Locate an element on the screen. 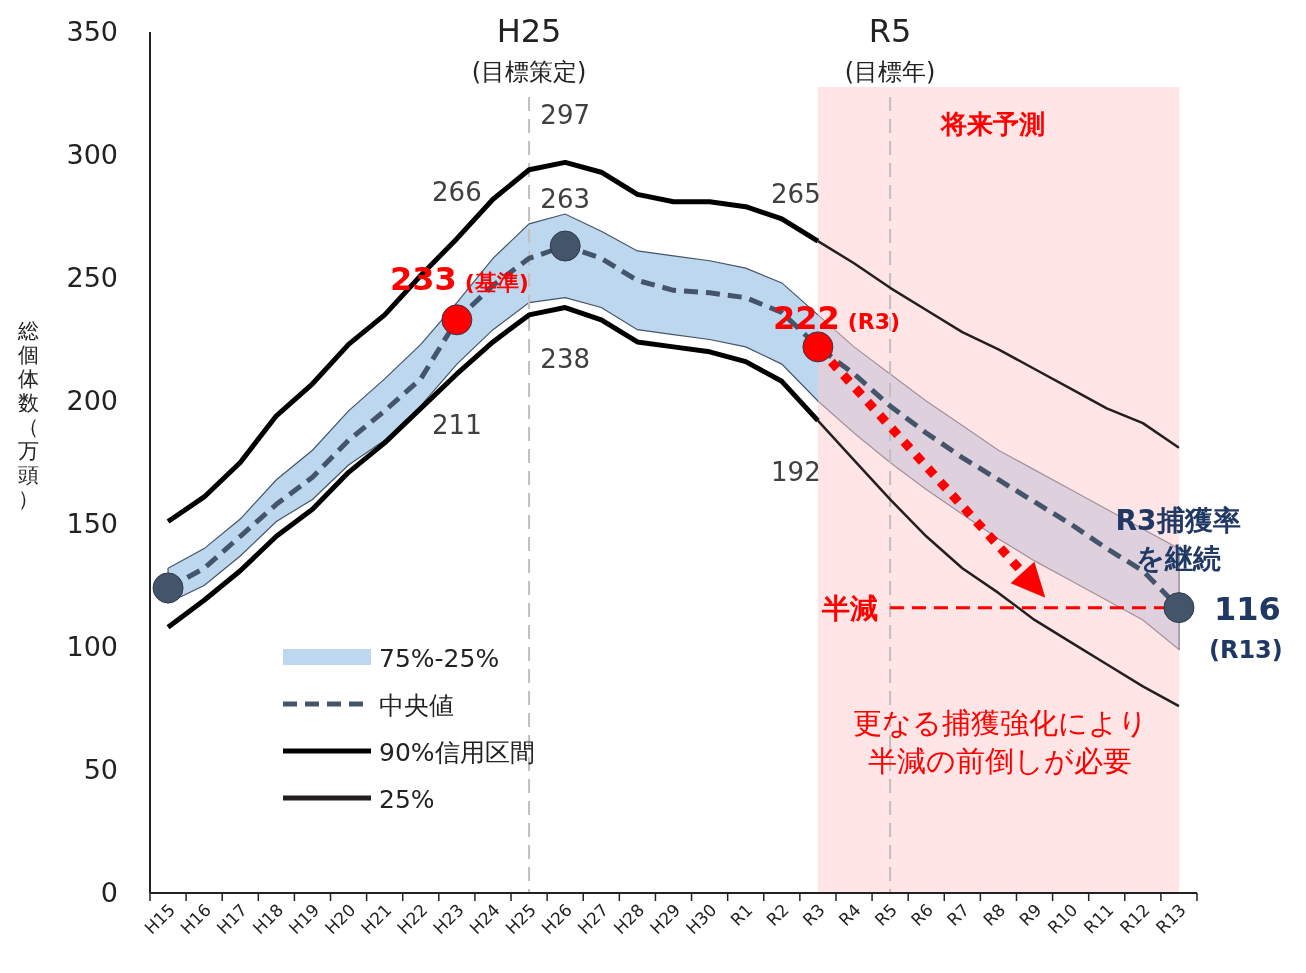 This screenshot has width=1306, height=973. legend-label: 中央値 is located at coordinates (416, 705).